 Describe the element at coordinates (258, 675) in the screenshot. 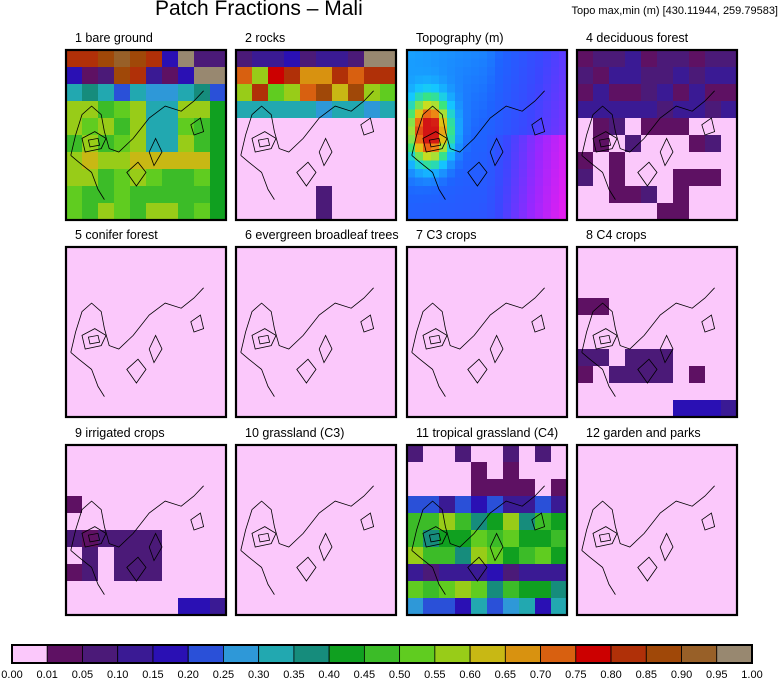

I see `colorbar-tick-label: 0.30` at that location.